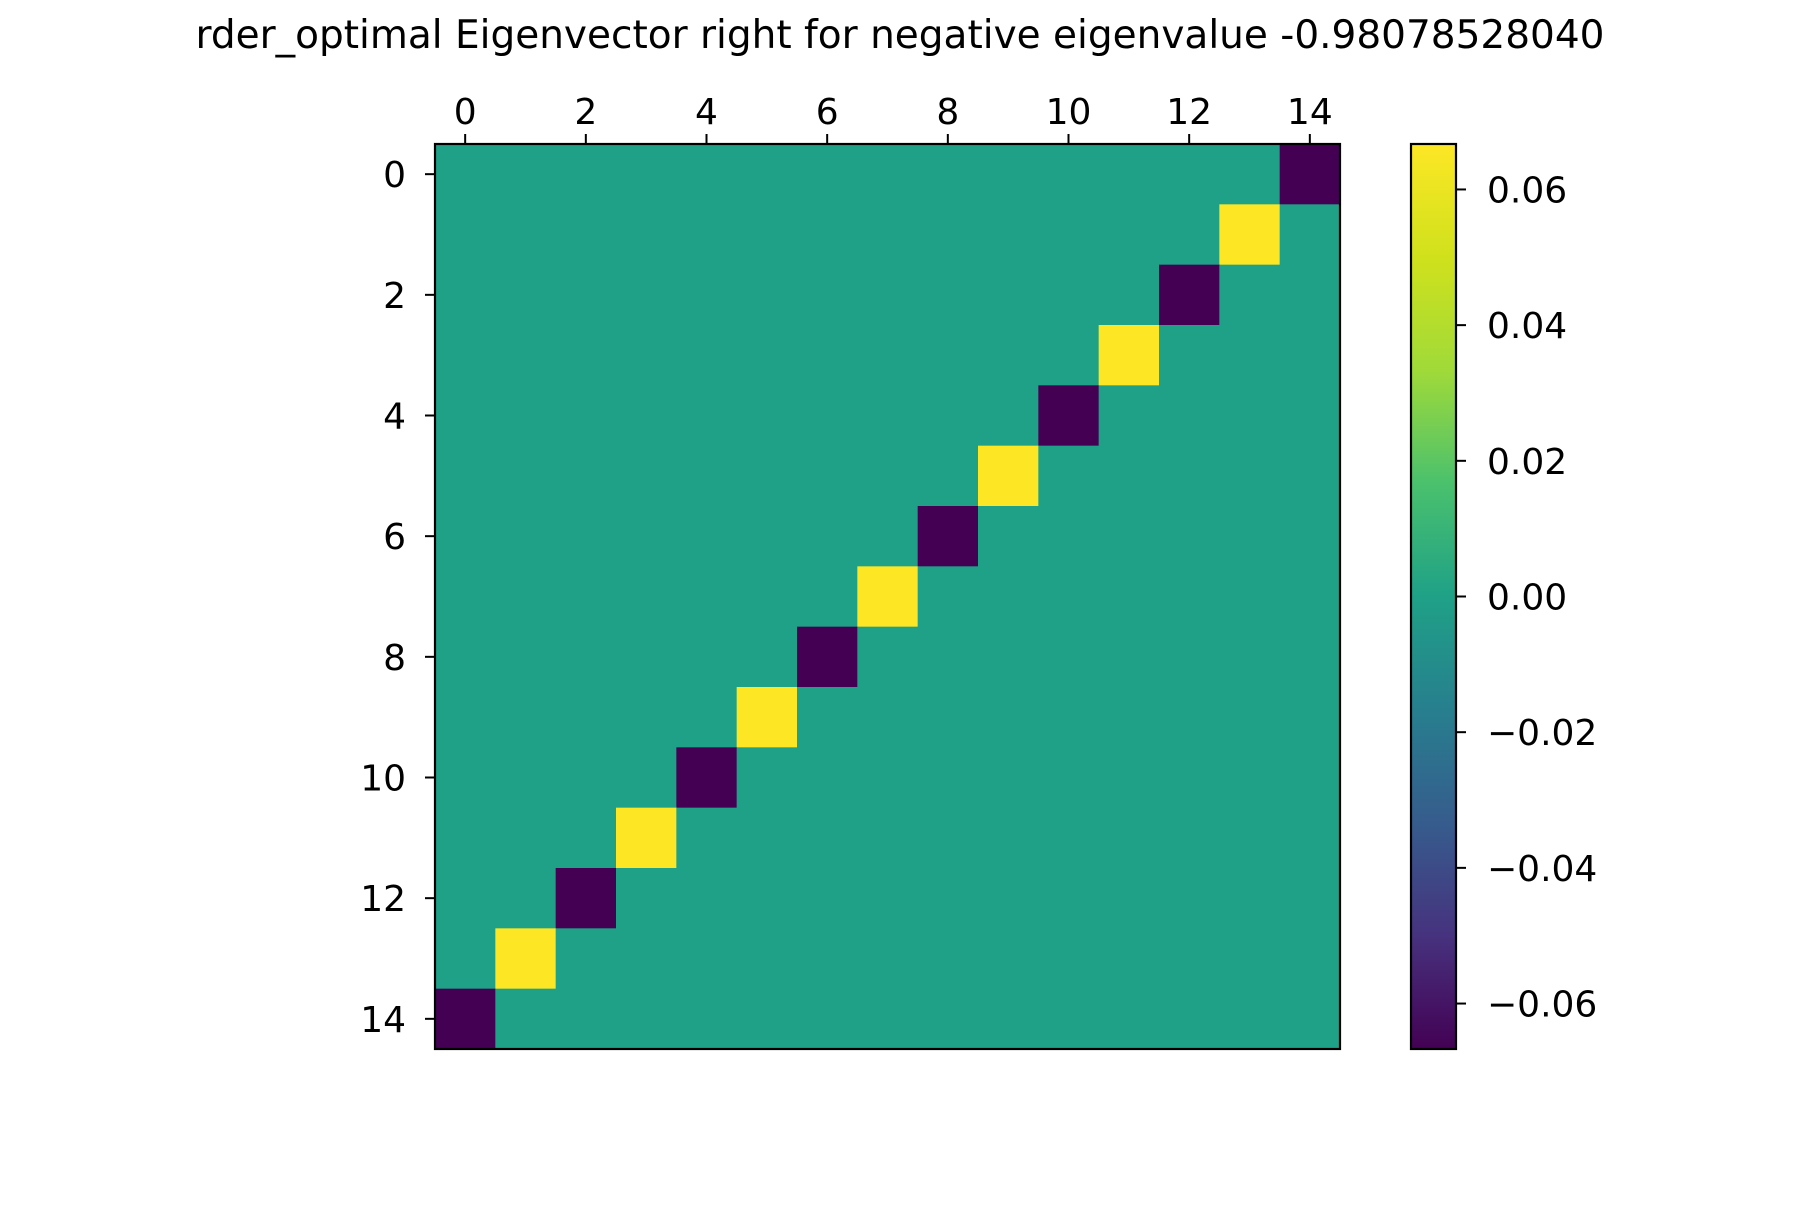 This screenshot has height=1205, width=1800. I want to click on colorbar-tick-label: 0.02, so click(1527, 462).